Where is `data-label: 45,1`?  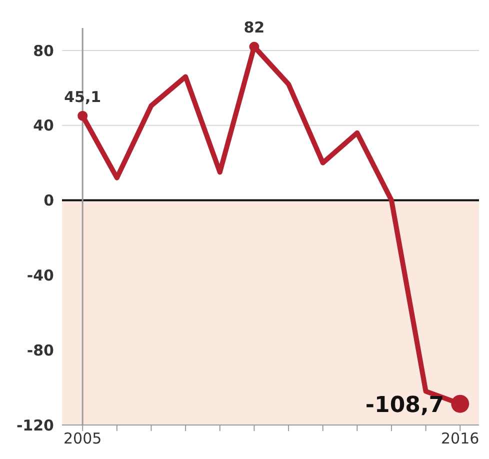 data-label: 45,1 is located at coordinates (83, 97).